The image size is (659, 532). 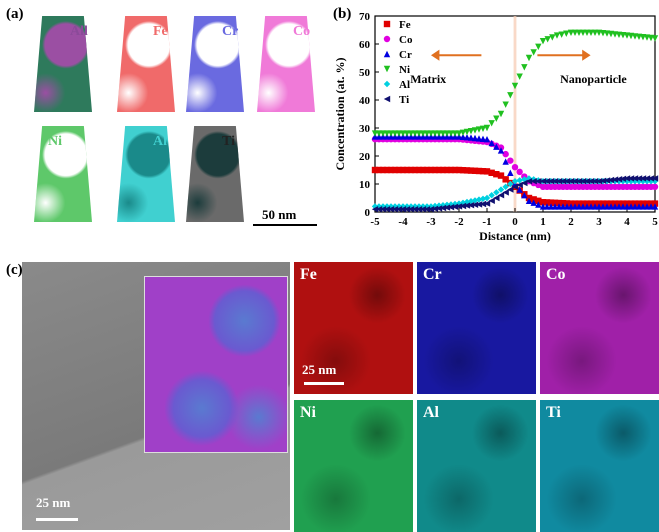 What do you see at coordinates (435, 55) in the screenshot?
I see `matrix-arrow-head` at bounding box center [435, 55].